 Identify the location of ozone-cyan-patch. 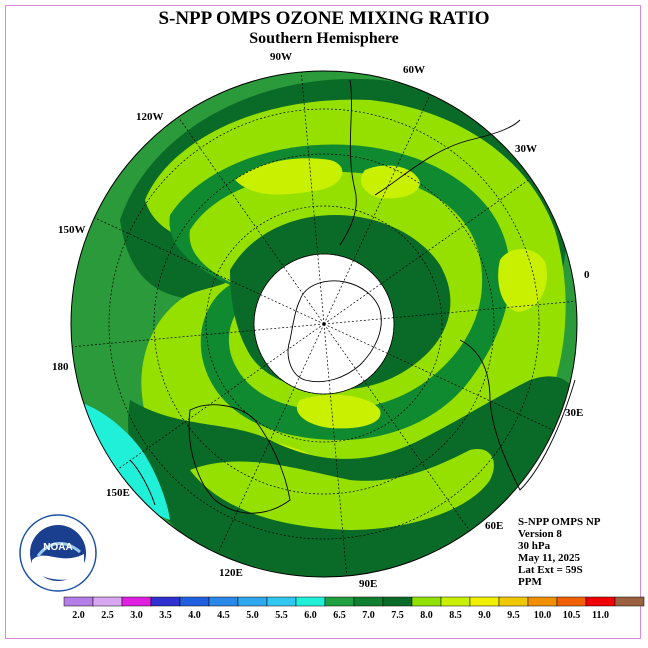
(121, 460).